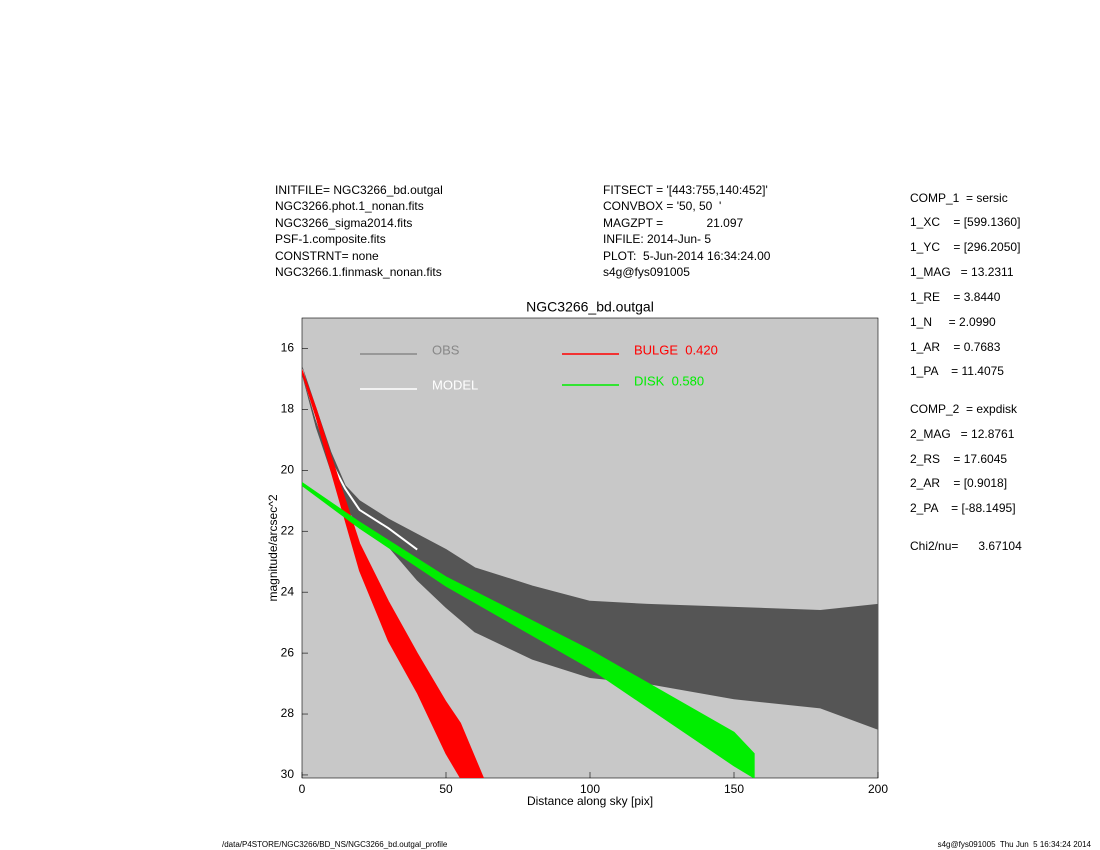 This screenshot has height=850, width=1100. Describe the element at coordinates (288, 713) in the screenshot. I see `y-tick-label: 28` at that location.